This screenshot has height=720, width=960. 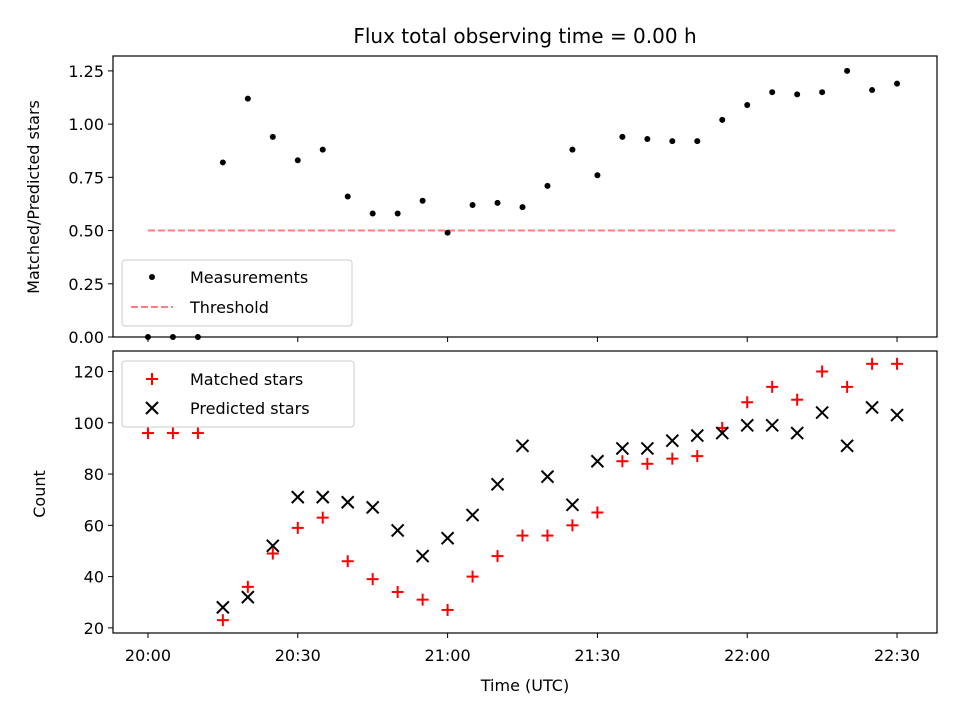 What do you see at coordinates (86, 337) in the screenshot?
I see `top-y-tick-label: 0.00` at bounding box center [86, 337].